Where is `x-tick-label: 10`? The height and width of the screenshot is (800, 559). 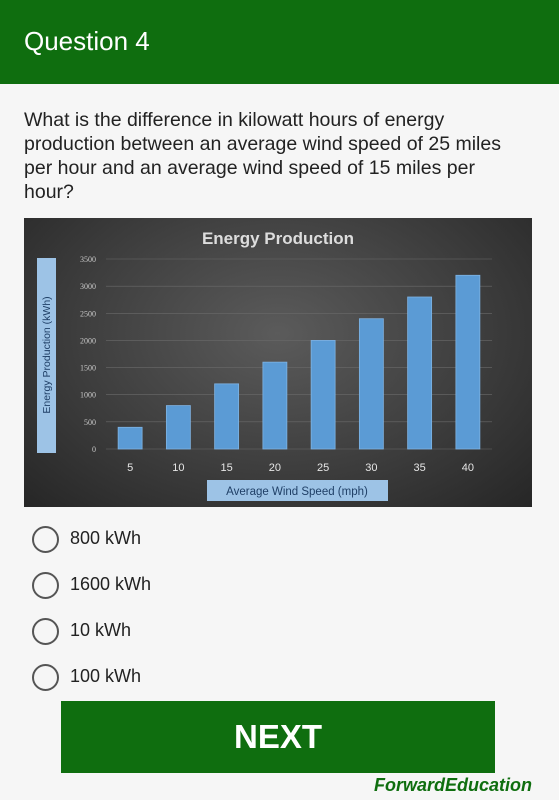 x-tick-label: 10 is located at coordinates (178, 468).